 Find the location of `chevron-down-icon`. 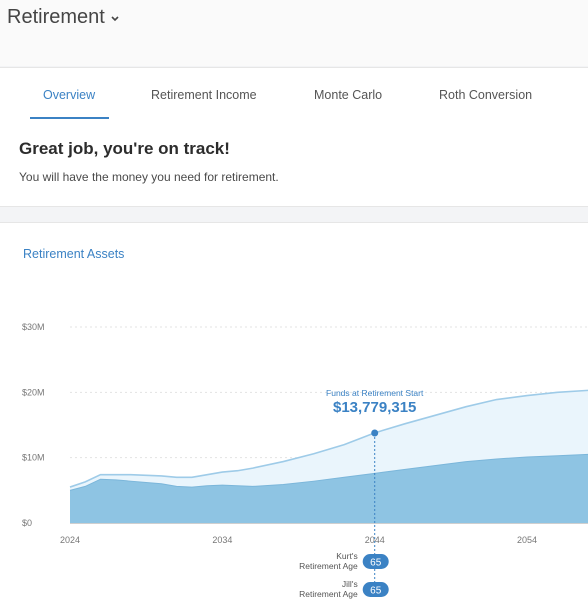

chevron-down-icon is located at coordinates (115, 18).